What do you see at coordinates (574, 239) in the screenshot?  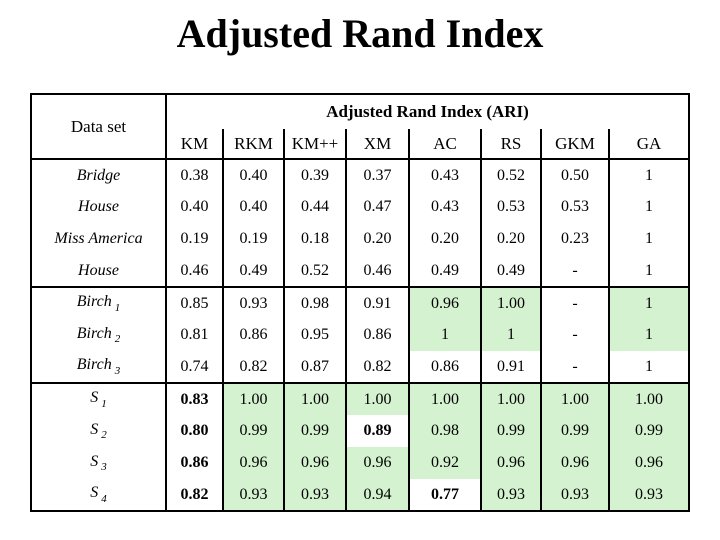 I see `value-cell: 0.23` at bounding box center [574, 239].